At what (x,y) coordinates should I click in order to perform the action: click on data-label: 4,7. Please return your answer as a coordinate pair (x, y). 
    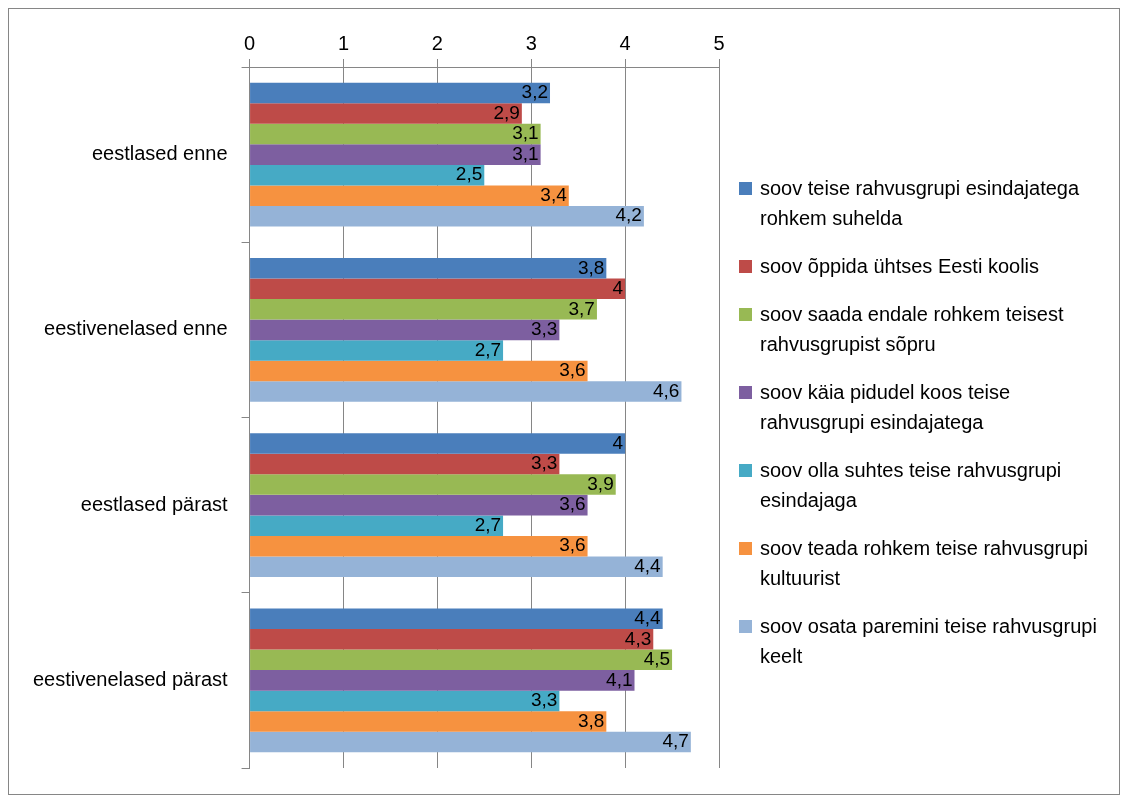
    Looking at the image, I should click on (675, 741).